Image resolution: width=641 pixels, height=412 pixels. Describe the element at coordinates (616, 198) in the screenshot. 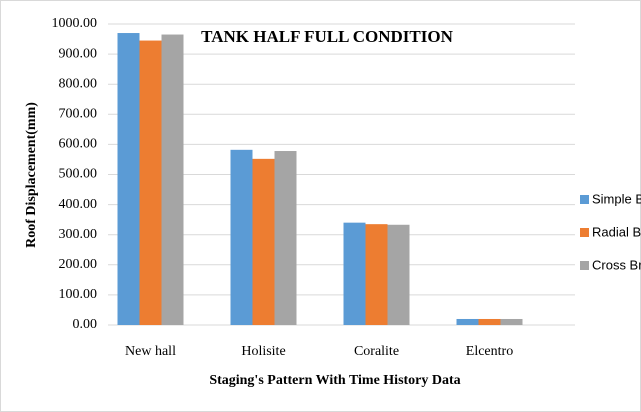

I see `legend-label: Simple Bracing` at that location.